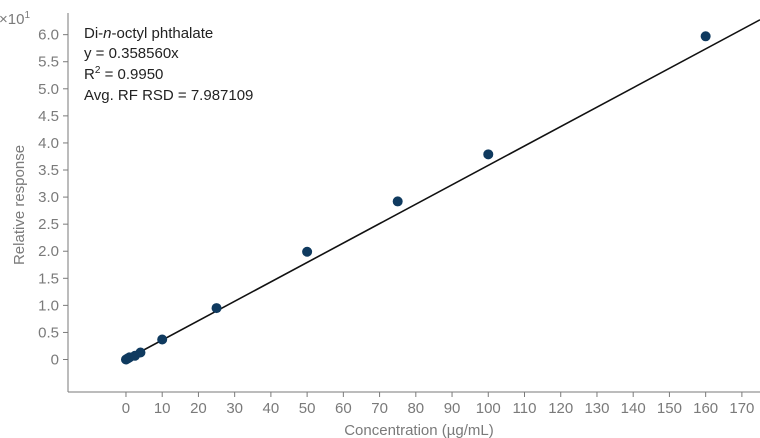 The image size is (760, 438). What do you see at coordinates (48, 116) in the screenshot?
I see `y-tick-label: 4.5` at bounding box center [48, 116].